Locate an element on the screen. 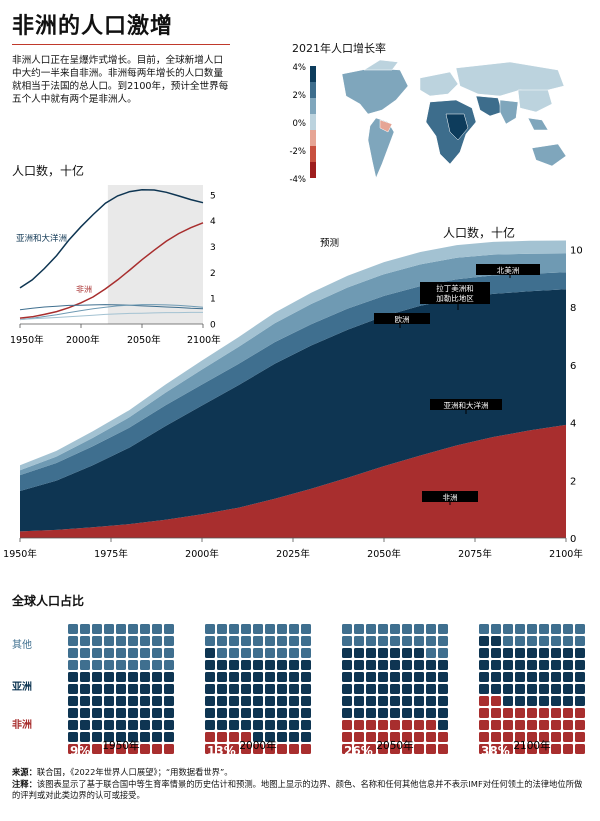  area-africa is located at coordinates (293, 481).